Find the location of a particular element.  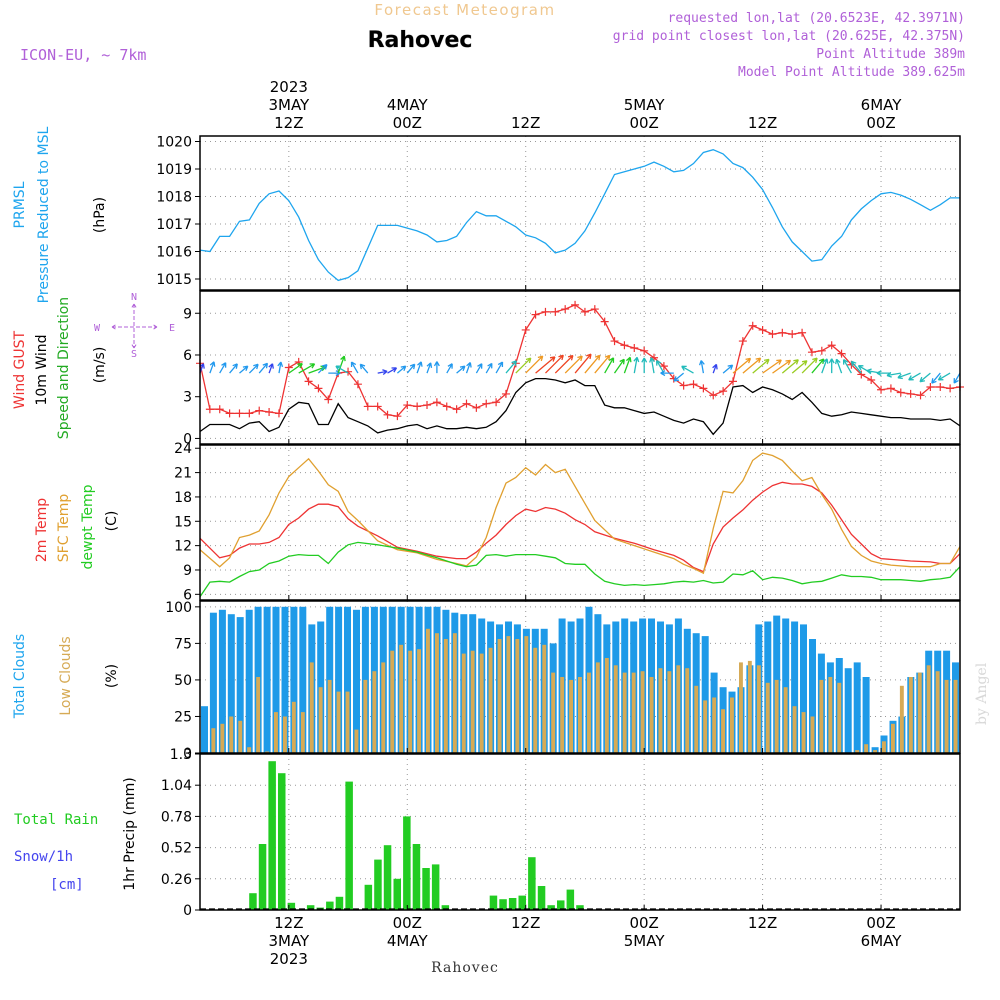

bottom-time-label: 00Z is located at coordinates (643, 923).